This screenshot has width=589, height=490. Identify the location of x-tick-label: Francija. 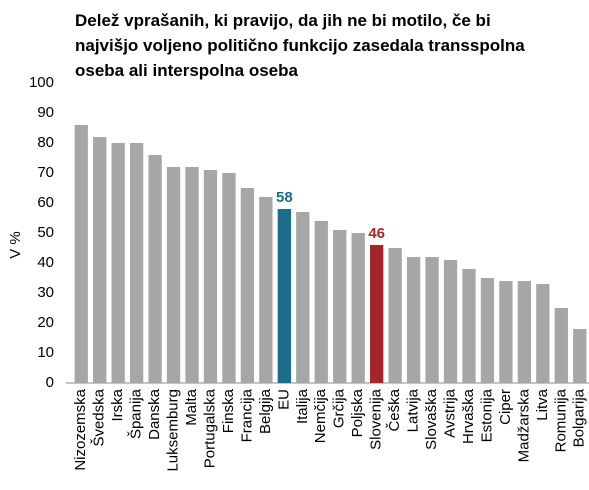
(246, 415).